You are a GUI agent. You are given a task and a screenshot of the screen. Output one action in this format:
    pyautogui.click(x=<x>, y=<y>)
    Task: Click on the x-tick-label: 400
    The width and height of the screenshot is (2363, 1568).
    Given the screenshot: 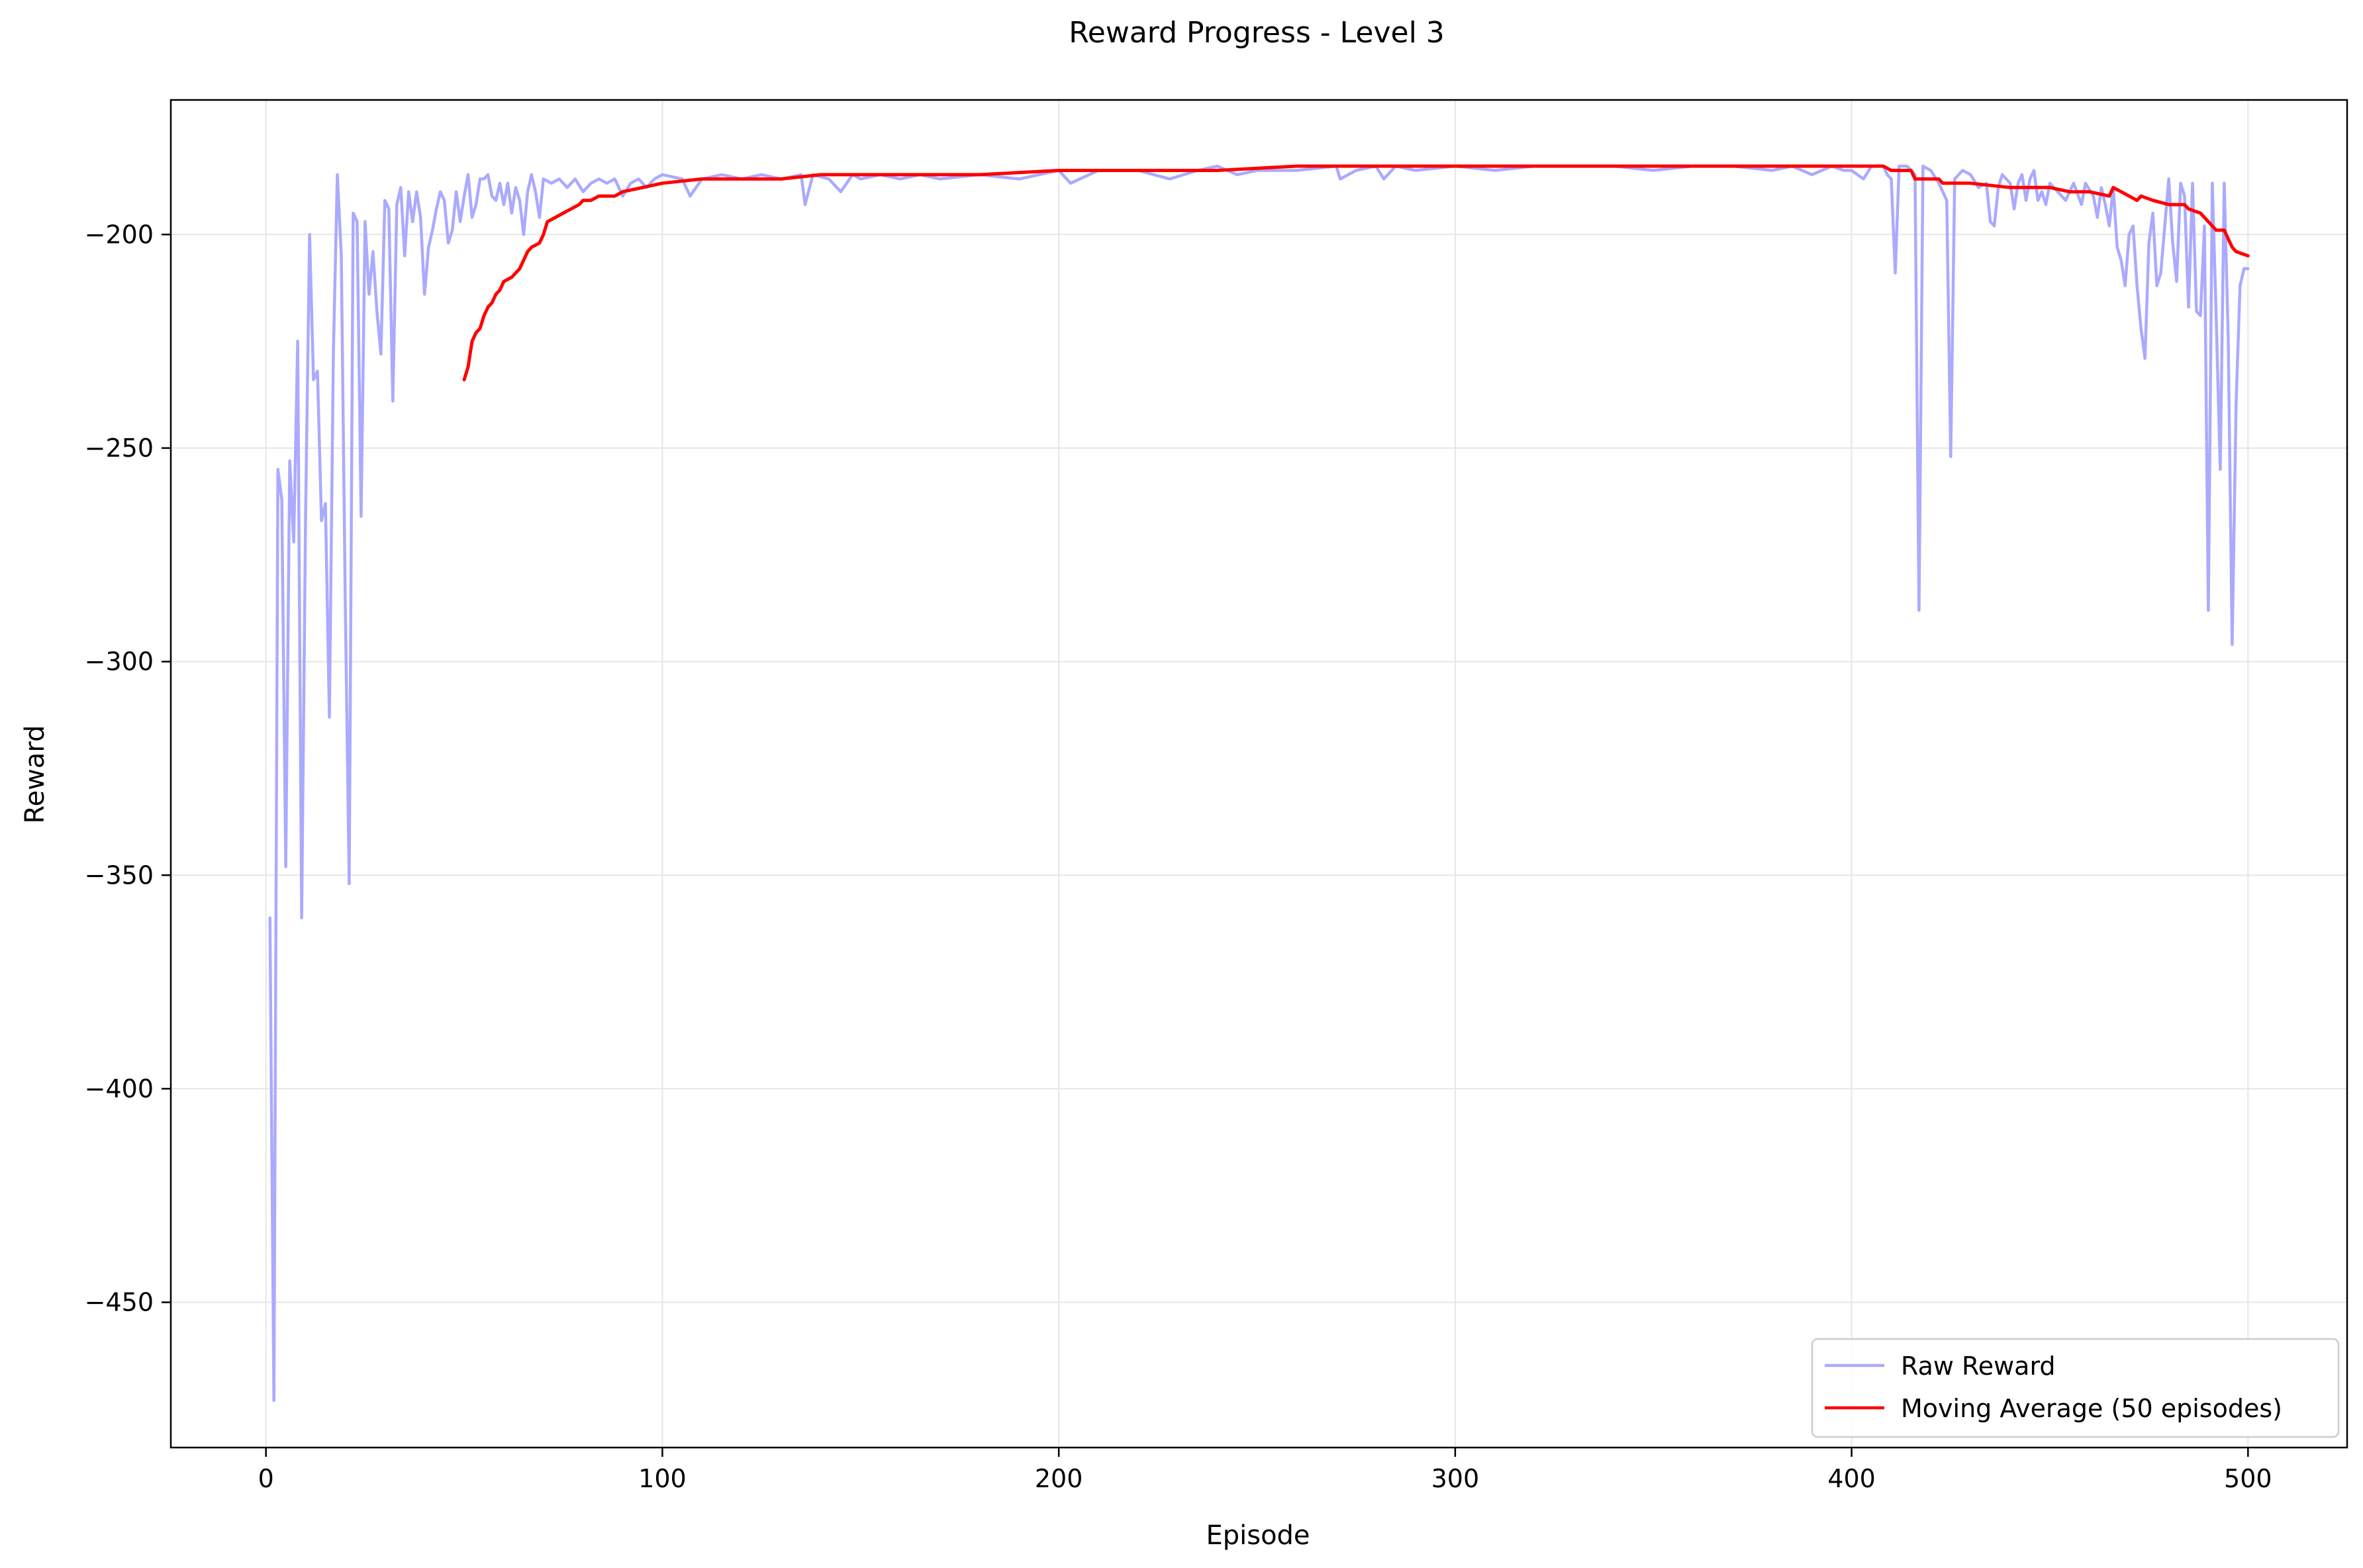 What is the action you would take?
    pyautogui.click(x=1851, y=1478)
    